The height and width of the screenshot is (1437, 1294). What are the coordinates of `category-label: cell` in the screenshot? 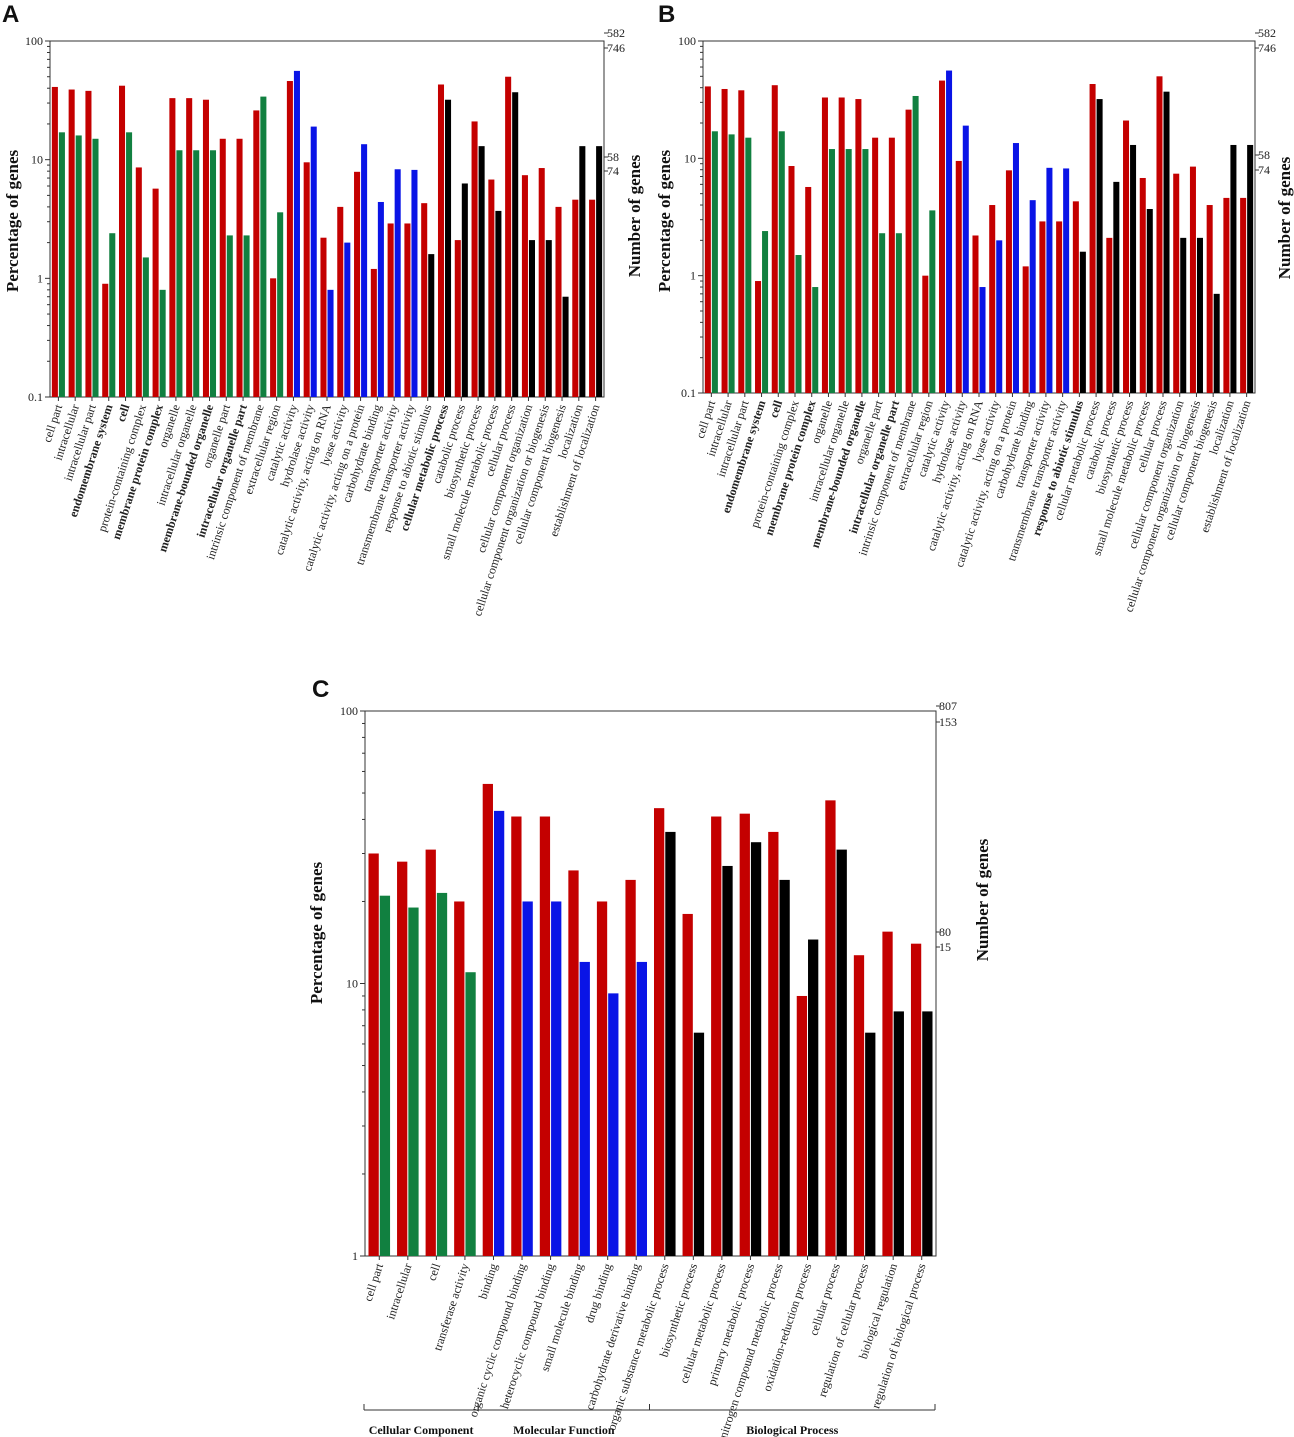 It's located at (775, 408).